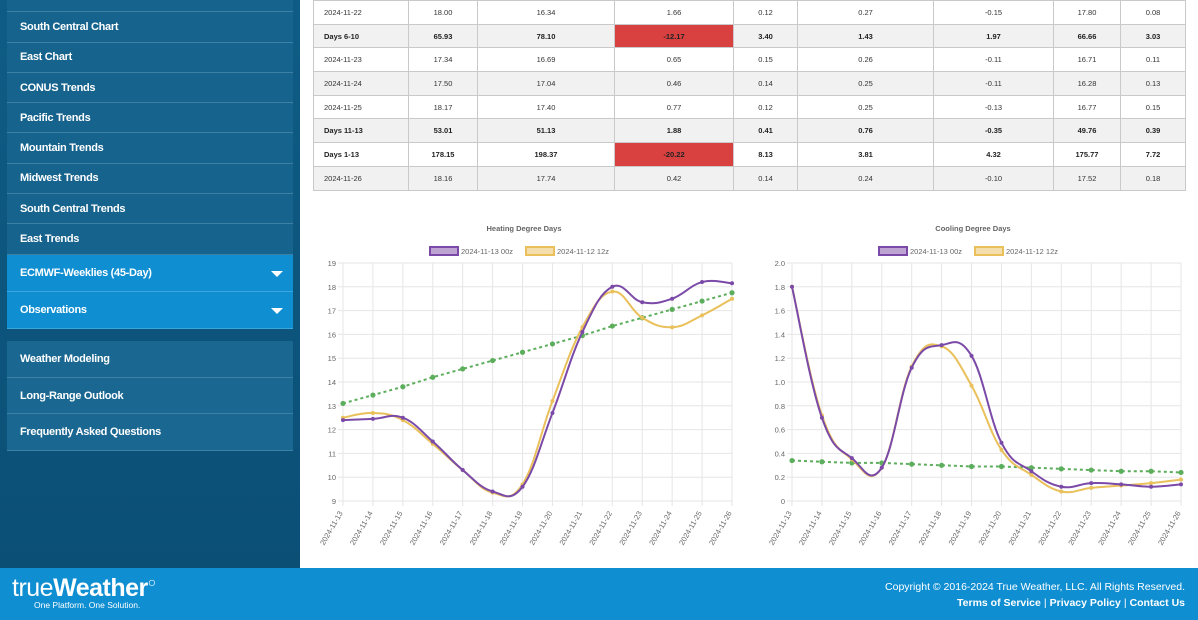  Describe the element at coordinates (150, 148) in the screenshot. I see `sidebar-item-mountain-trends: Mountain Trends` at that location.